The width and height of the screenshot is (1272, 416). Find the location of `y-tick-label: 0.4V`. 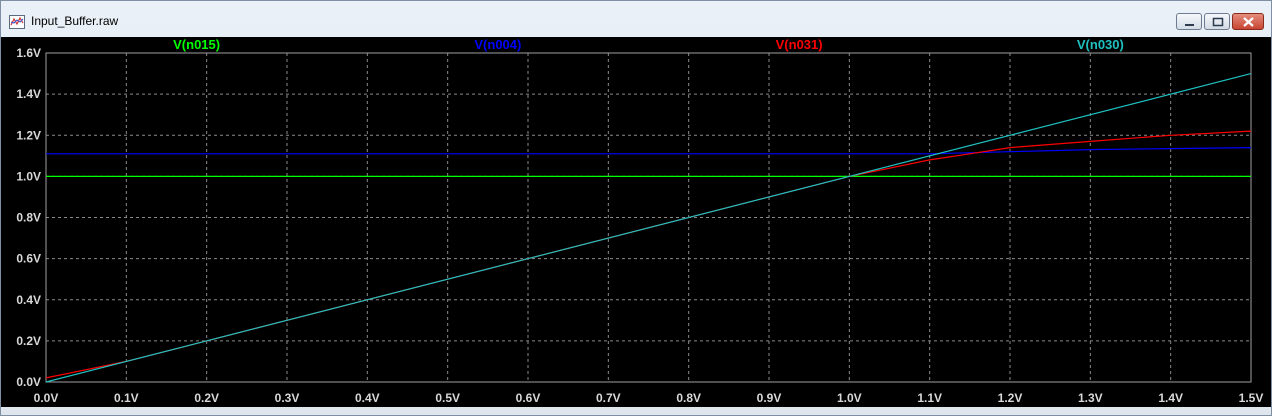

y-tick-label: 0.4V is located at coordinates (28, 300).